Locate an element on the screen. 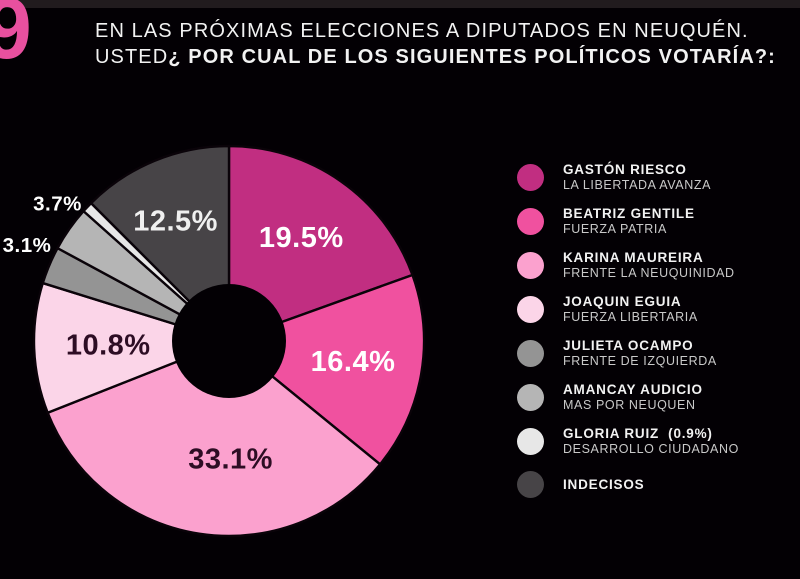  slice-label-16-4pct: 16.4% is located at coordinates (353, 362).